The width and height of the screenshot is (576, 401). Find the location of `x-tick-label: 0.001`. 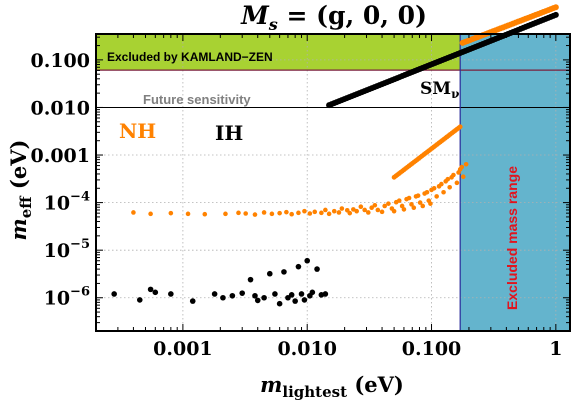

x-tick-label: 0.001 is located at coordinates (183, 349).